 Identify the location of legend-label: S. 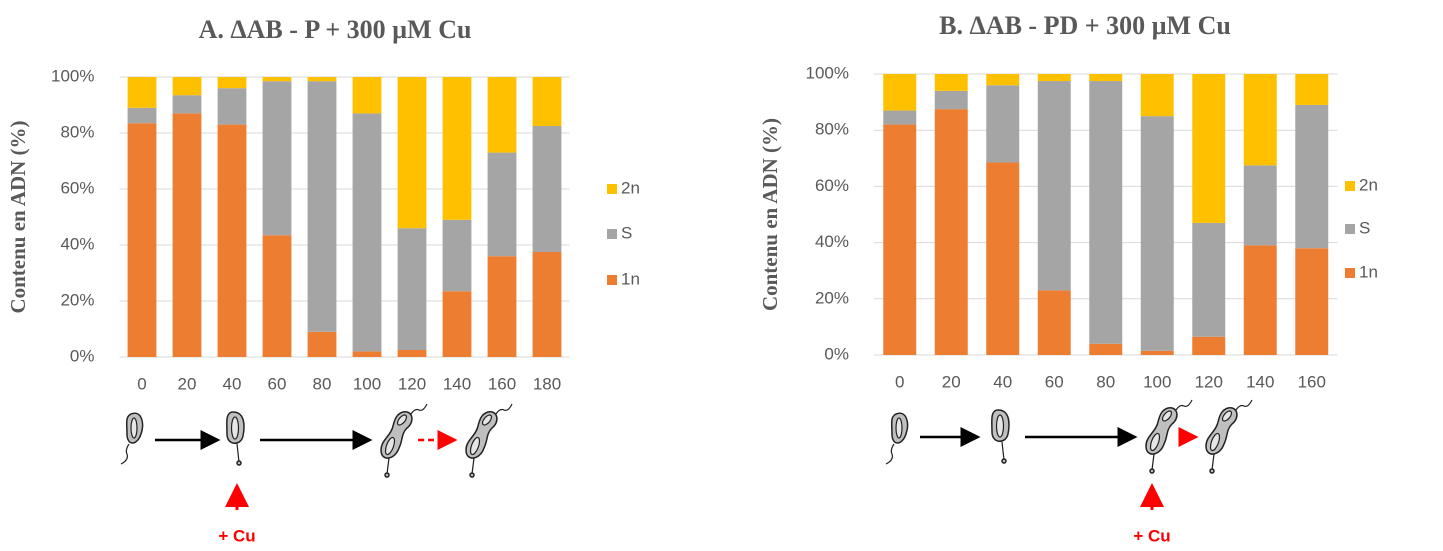
(1364, 227).